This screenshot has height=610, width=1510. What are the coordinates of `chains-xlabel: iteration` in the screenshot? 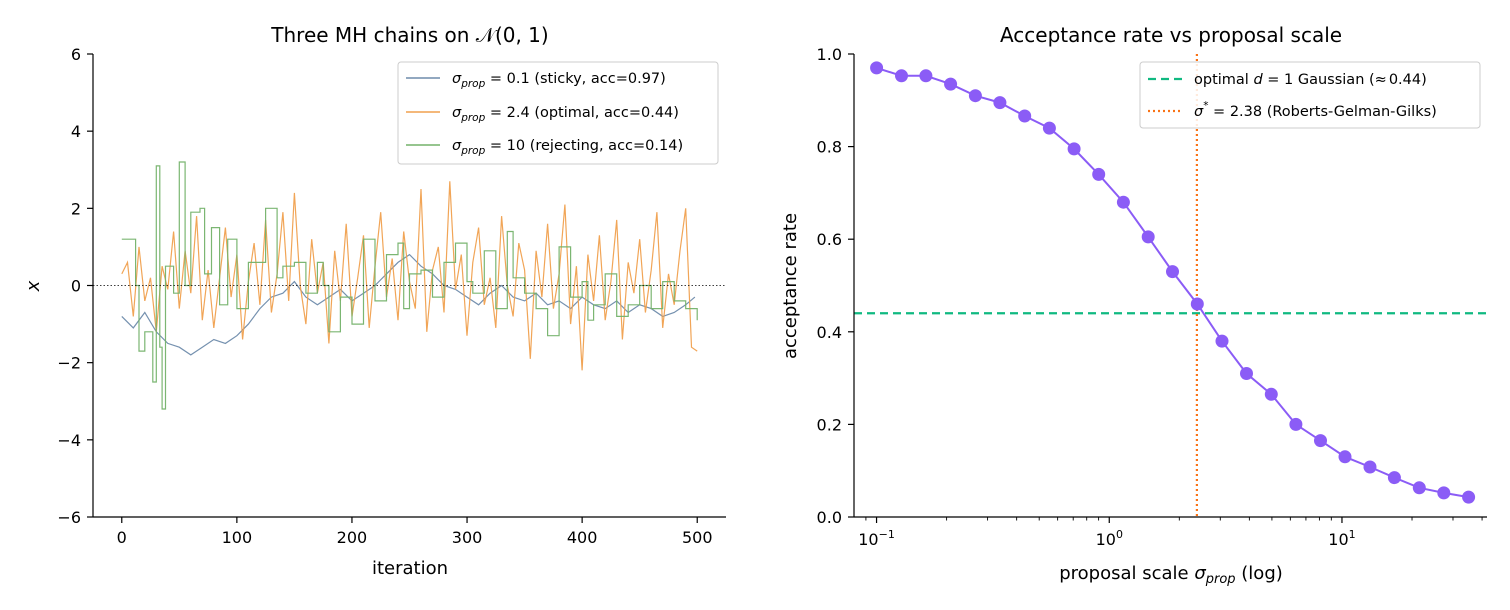 It's located at (410, 568).